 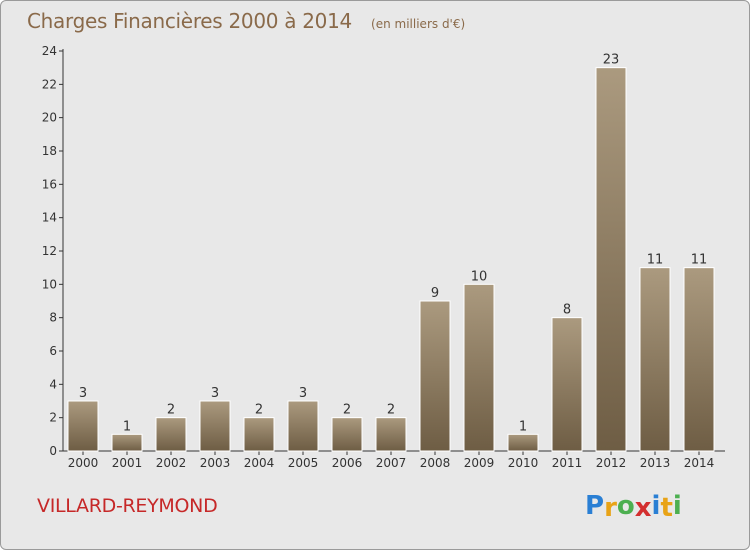 I want to click on value-label-2008: 9, so click(x=435, y=293).